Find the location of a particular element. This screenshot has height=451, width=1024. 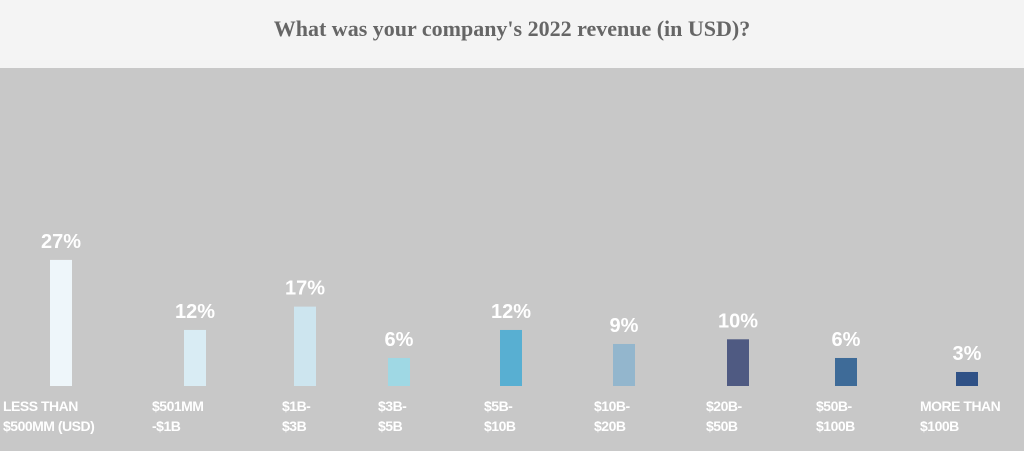

x-tick-label: MORE THAN $100B is located at coordinates (960, 416).